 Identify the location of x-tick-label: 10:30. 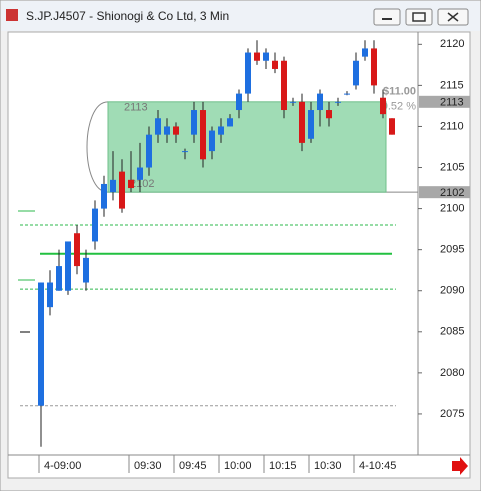
(328, 466).